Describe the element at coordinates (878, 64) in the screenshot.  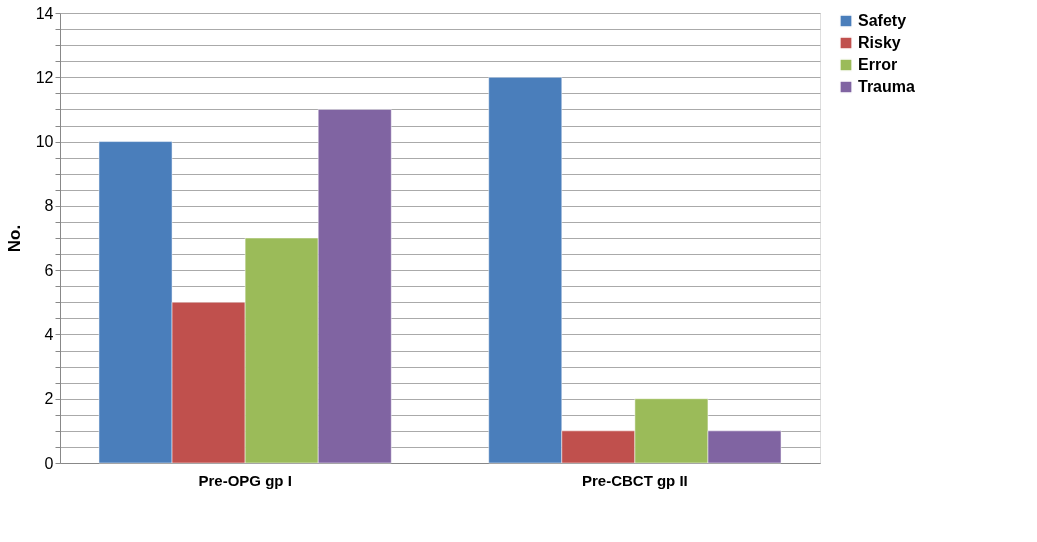
I see `legend-label: Error` at that location.